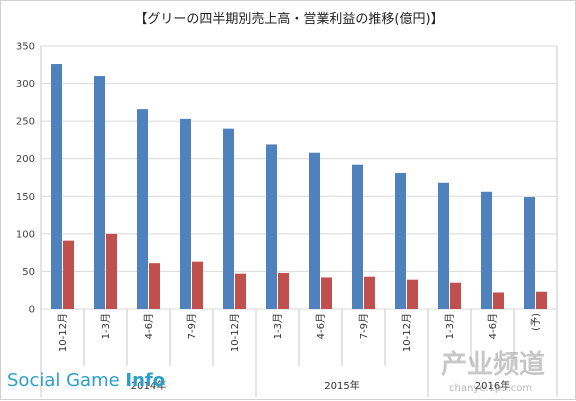 The image size is (576, 401). Describe the element at coordinates (32, 310) in the screenshot. I see `y-tick-label: 0` at that location.